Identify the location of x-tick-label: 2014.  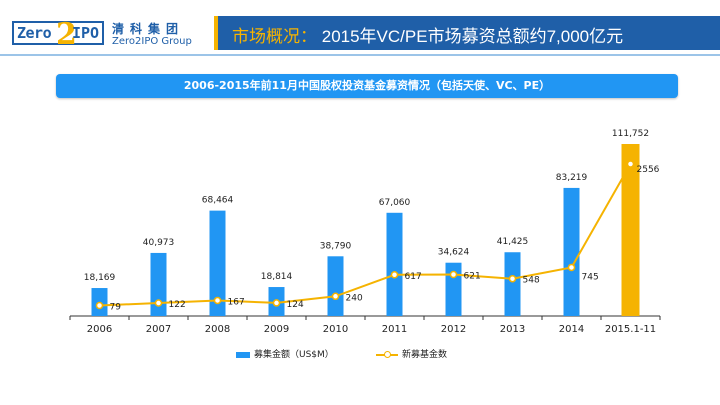
(571, 329).